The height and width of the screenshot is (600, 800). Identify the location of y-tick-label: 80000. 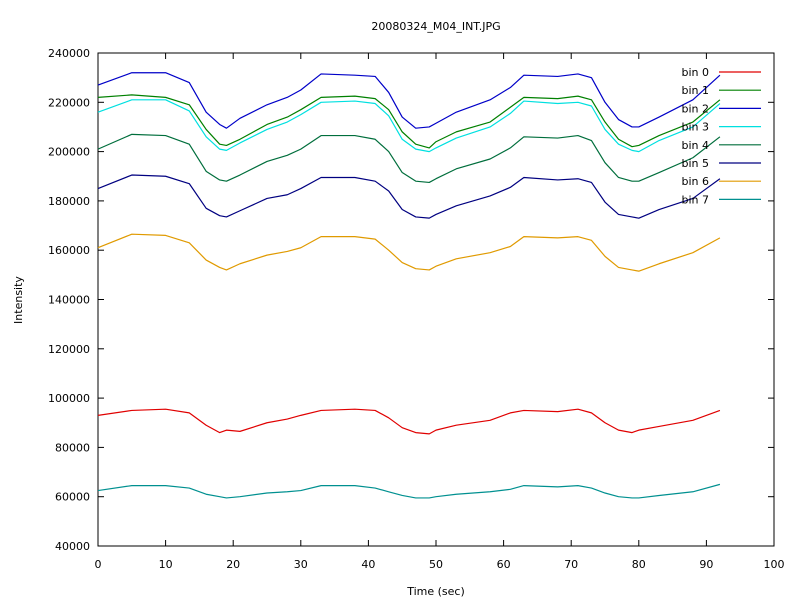
(72, 447).